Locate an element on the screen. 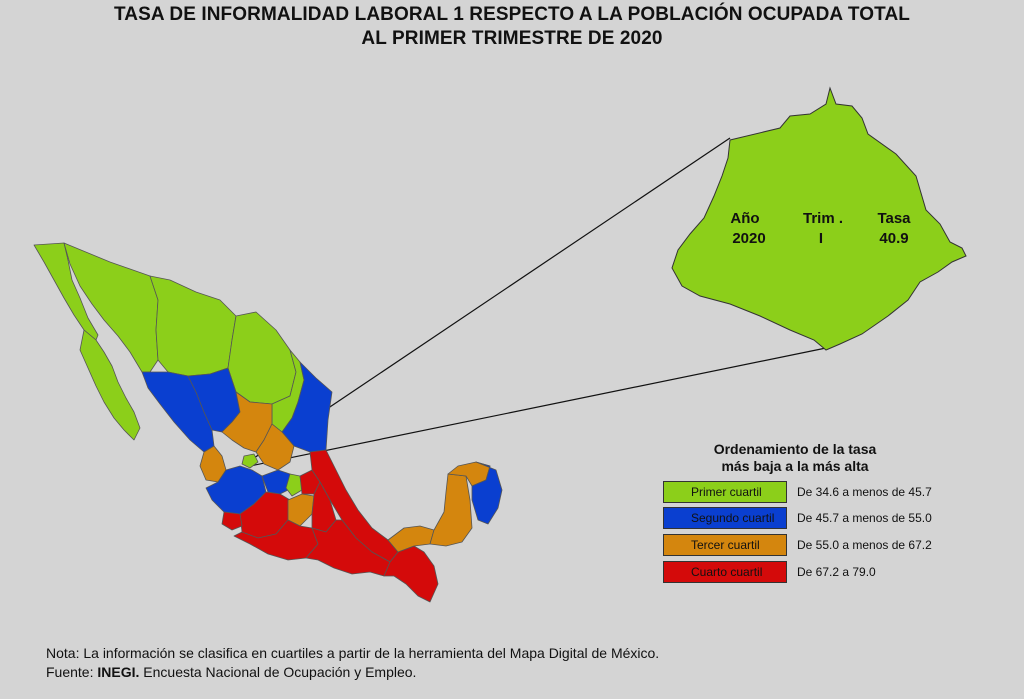 The image size is (1024, 699). inset-state-shape is located at coordinates (819, 218).